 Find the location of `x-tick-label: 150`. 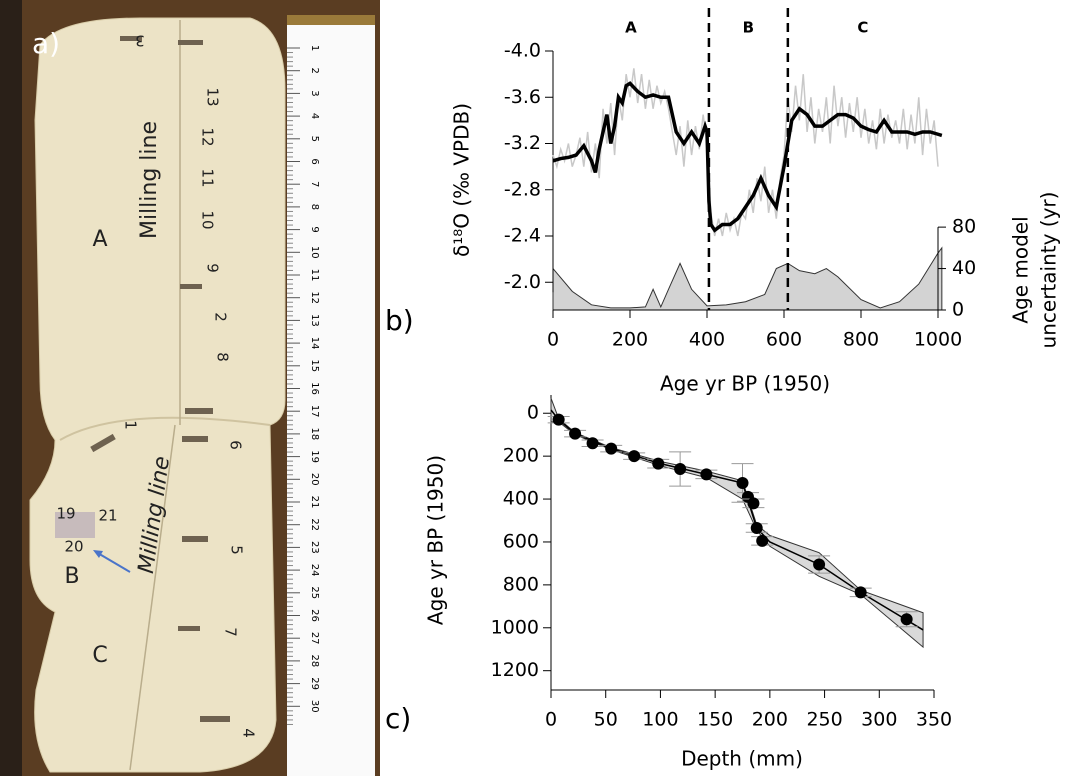

x-tick-label: 150 is located at coordinates (715, 720).